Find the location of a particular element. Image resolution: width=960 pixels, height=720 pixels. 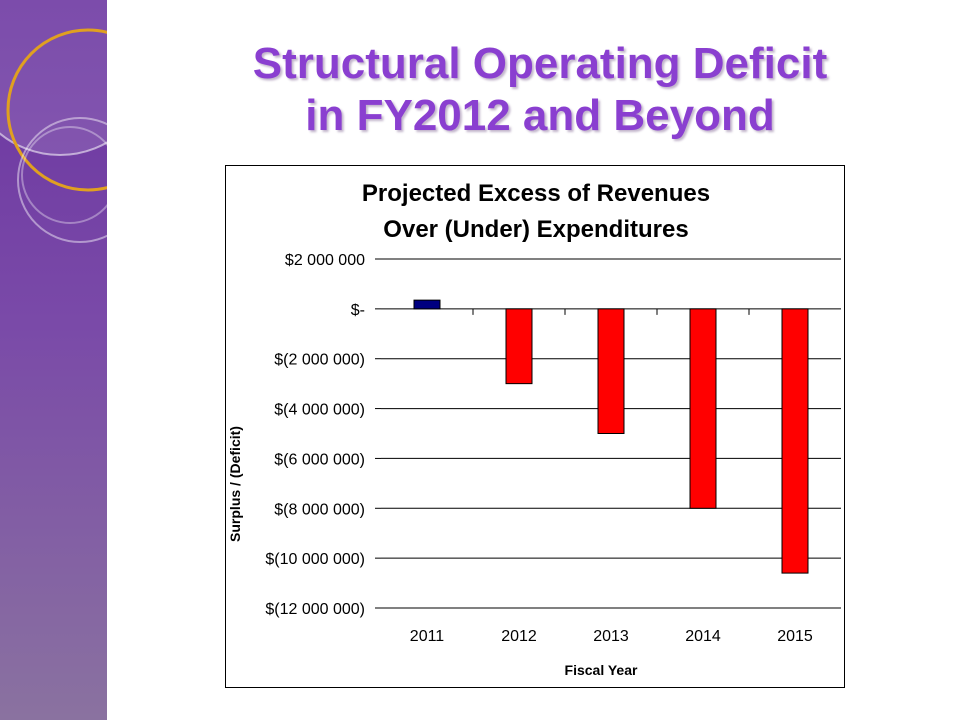

y-tick-label: $- is located at coordinates (358, 310).